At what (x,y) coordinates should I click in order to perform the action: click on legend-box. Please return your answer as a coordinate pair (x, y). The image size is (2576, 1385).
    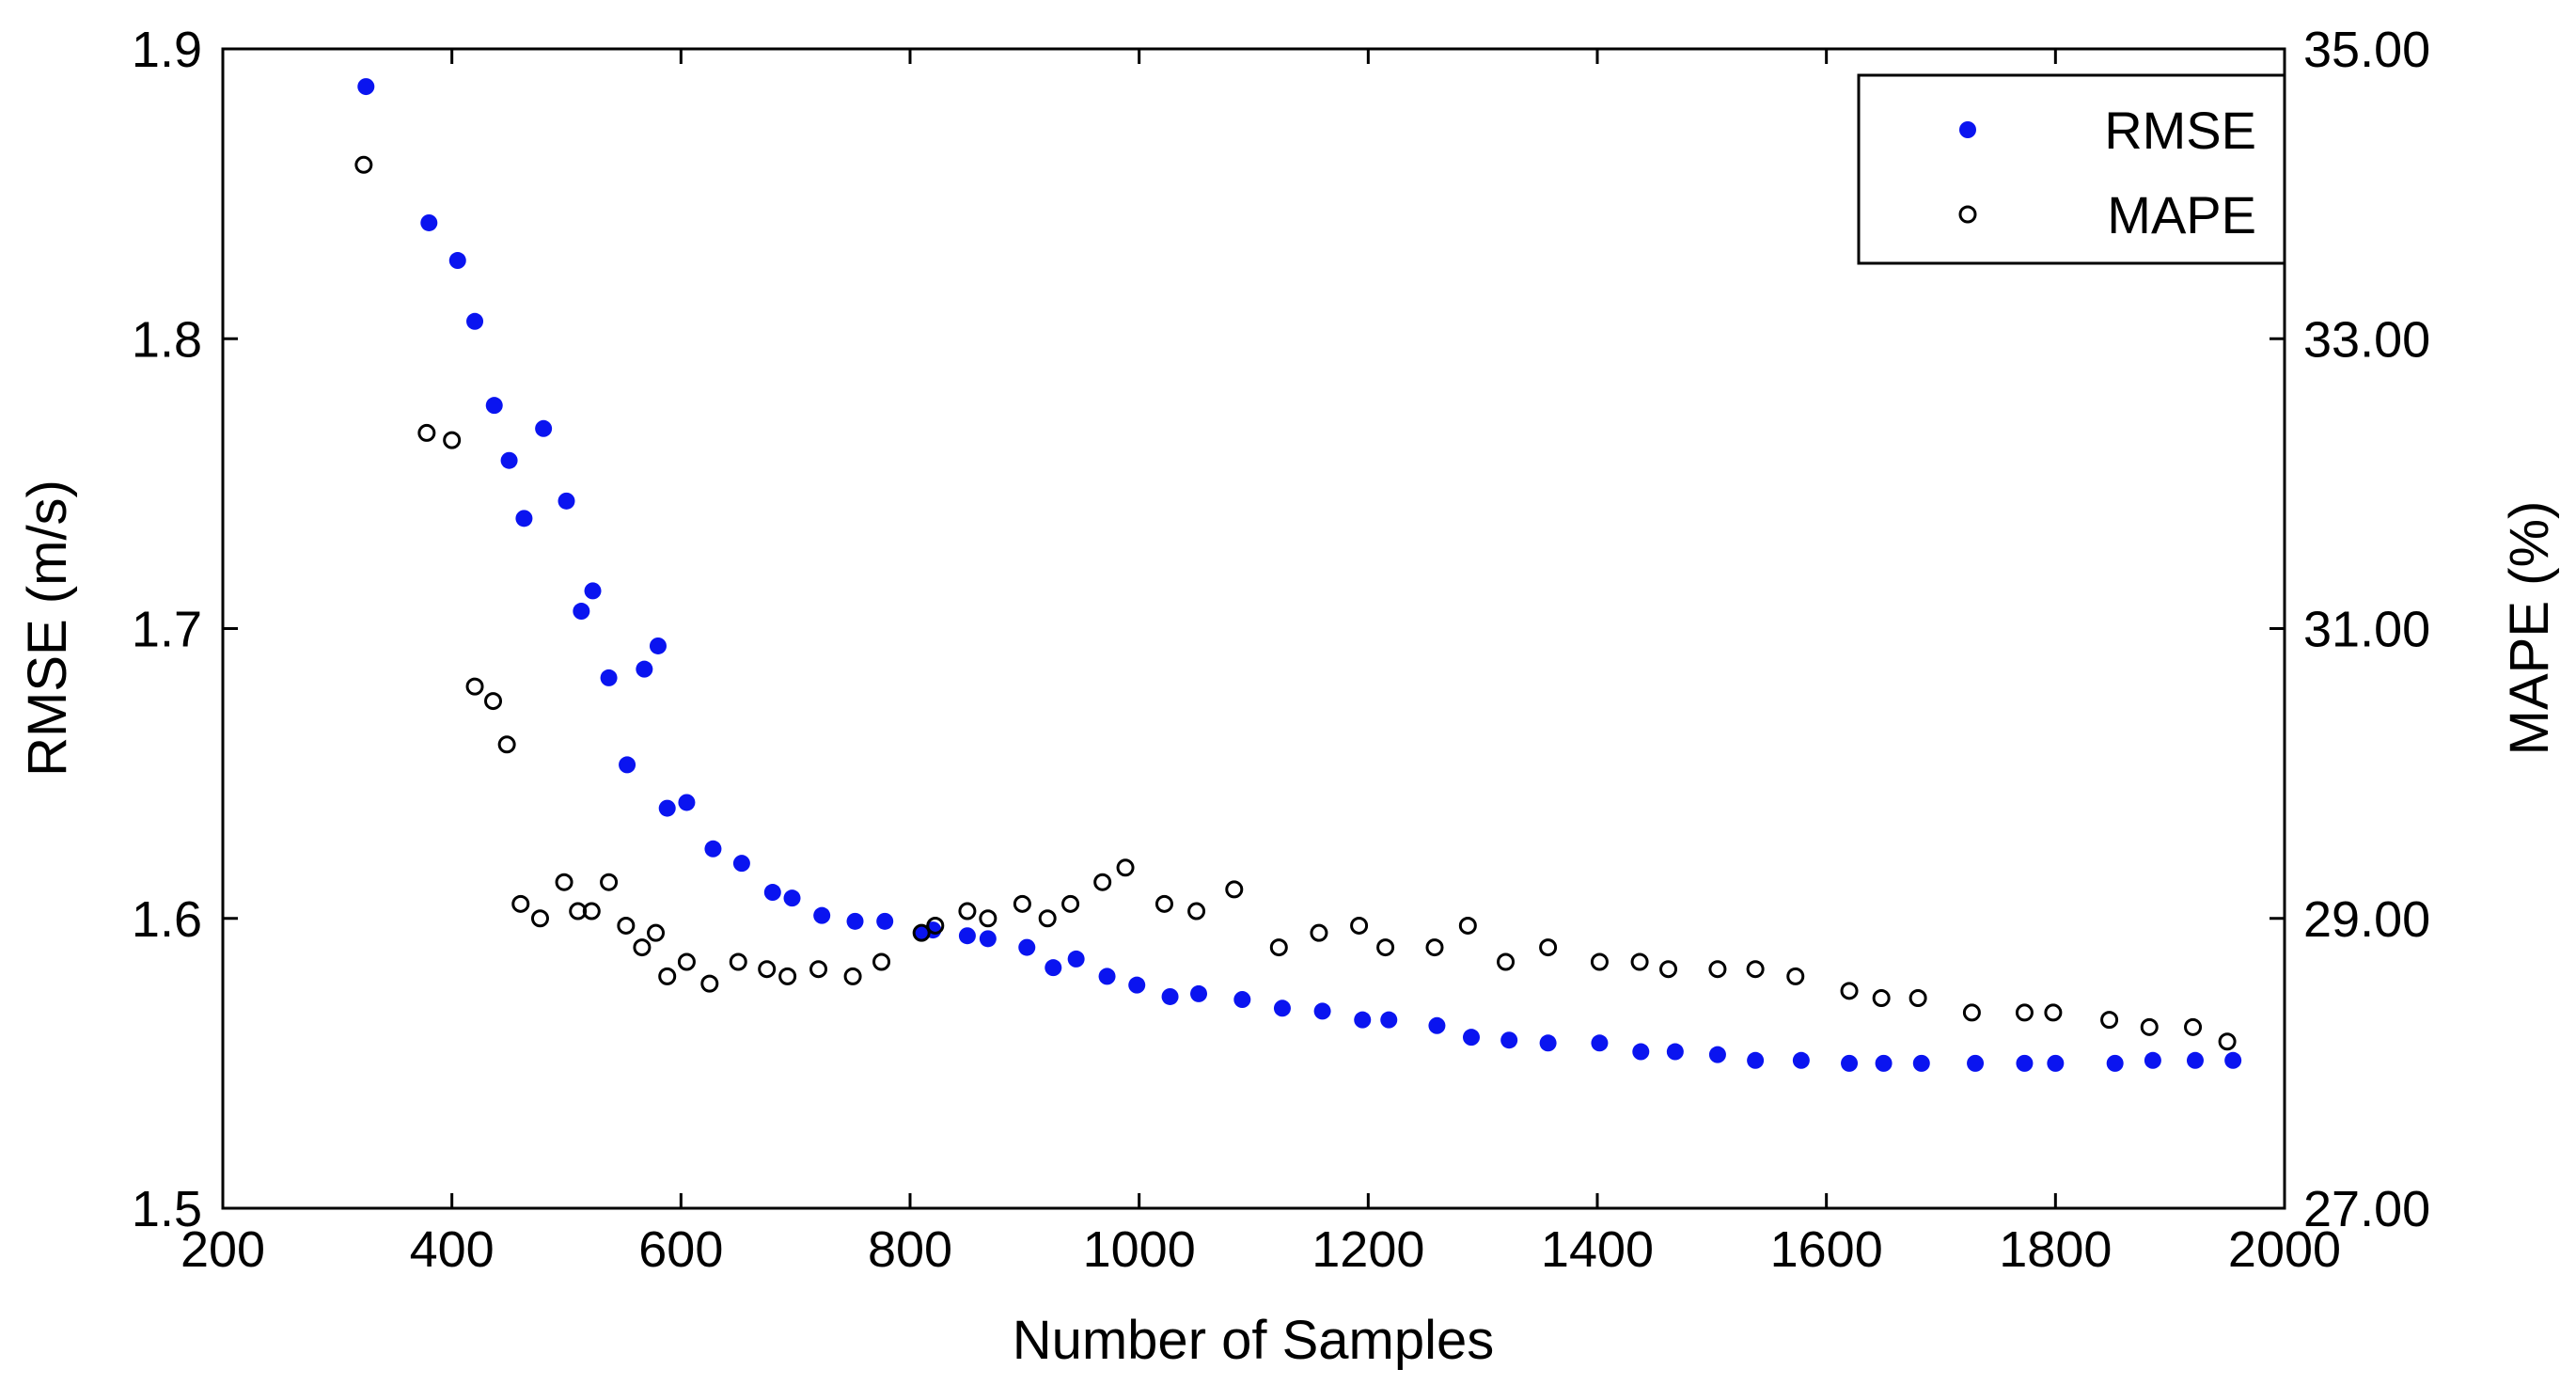
    Looking at the image, I should click on (2072, 169).